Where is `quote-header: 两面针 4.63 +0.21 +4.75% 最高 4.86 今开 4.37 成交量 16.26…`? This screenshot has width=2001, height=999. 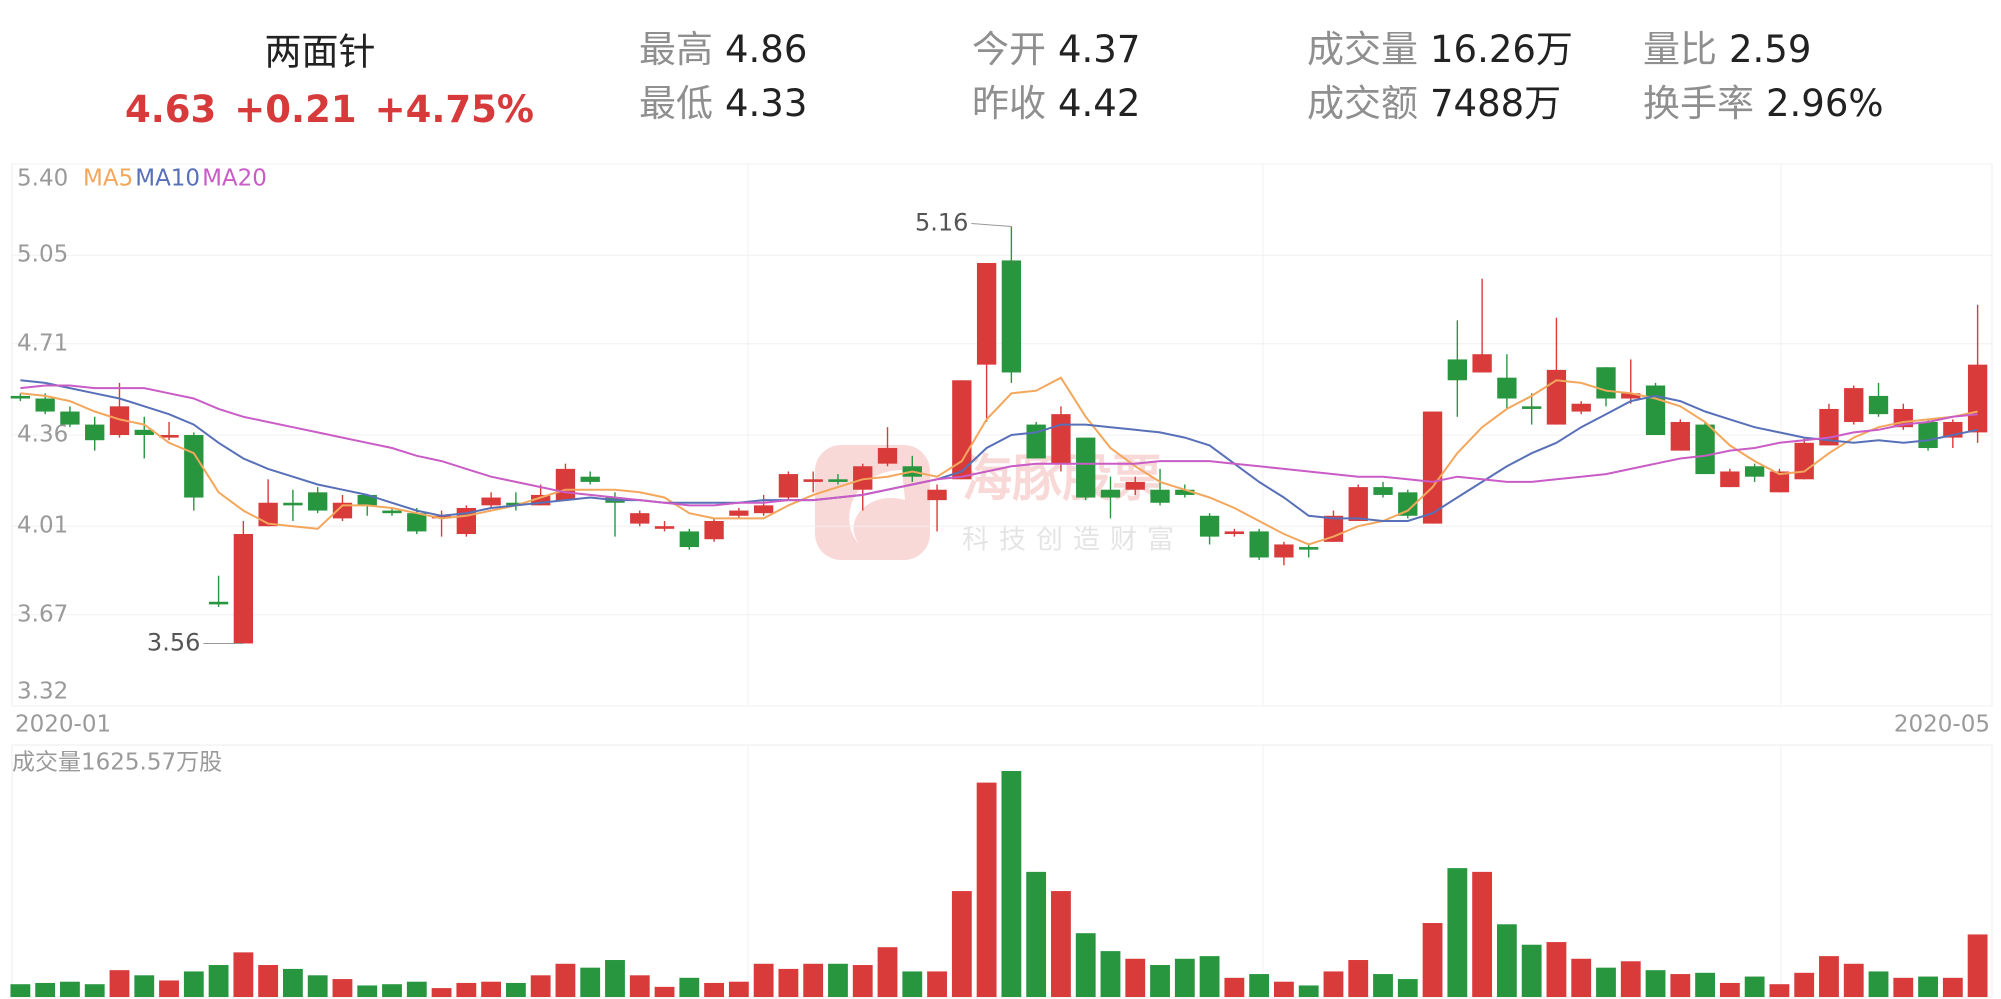 quote-header: 两面针 4.63 +0.21 +4.75% 最高 4.86 今开 4.37 成交量 16.26… is located at coordinates (1004, 79).